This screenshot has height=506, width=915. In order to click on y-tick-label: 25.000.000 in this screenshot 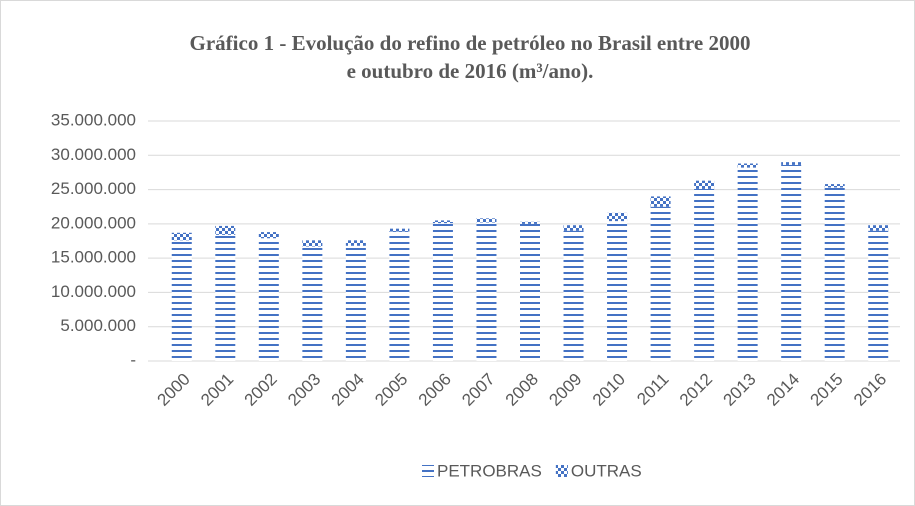, I will do `click(93, 188)`.